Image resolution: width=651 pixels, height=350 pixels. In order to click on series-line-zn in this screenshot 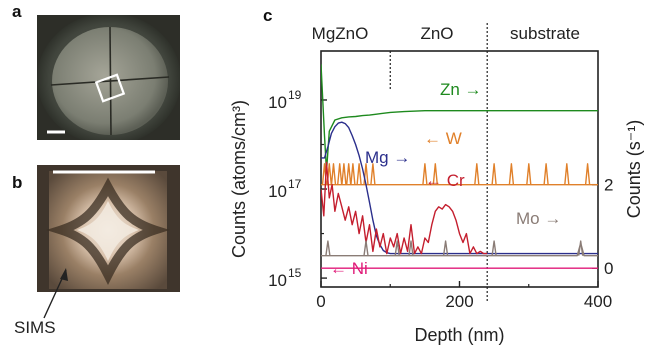, I will do `click(459, 118)`.